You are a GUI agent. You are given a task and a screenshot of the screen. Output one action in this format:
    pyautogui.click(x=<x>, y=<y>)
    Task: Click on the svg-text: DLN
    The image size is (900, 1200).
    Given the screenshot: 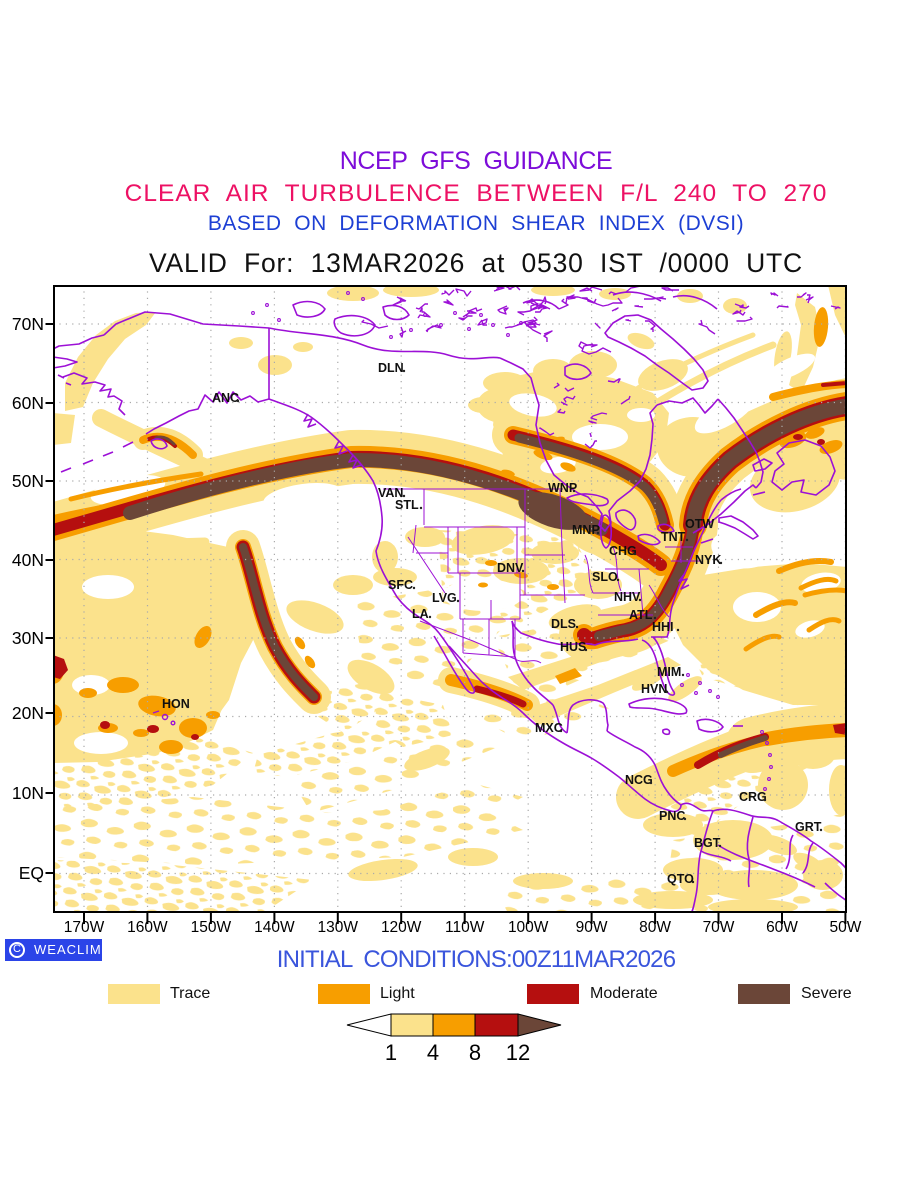 What is the action you would take?
    pyautogui.click(x=391, y=368)
    